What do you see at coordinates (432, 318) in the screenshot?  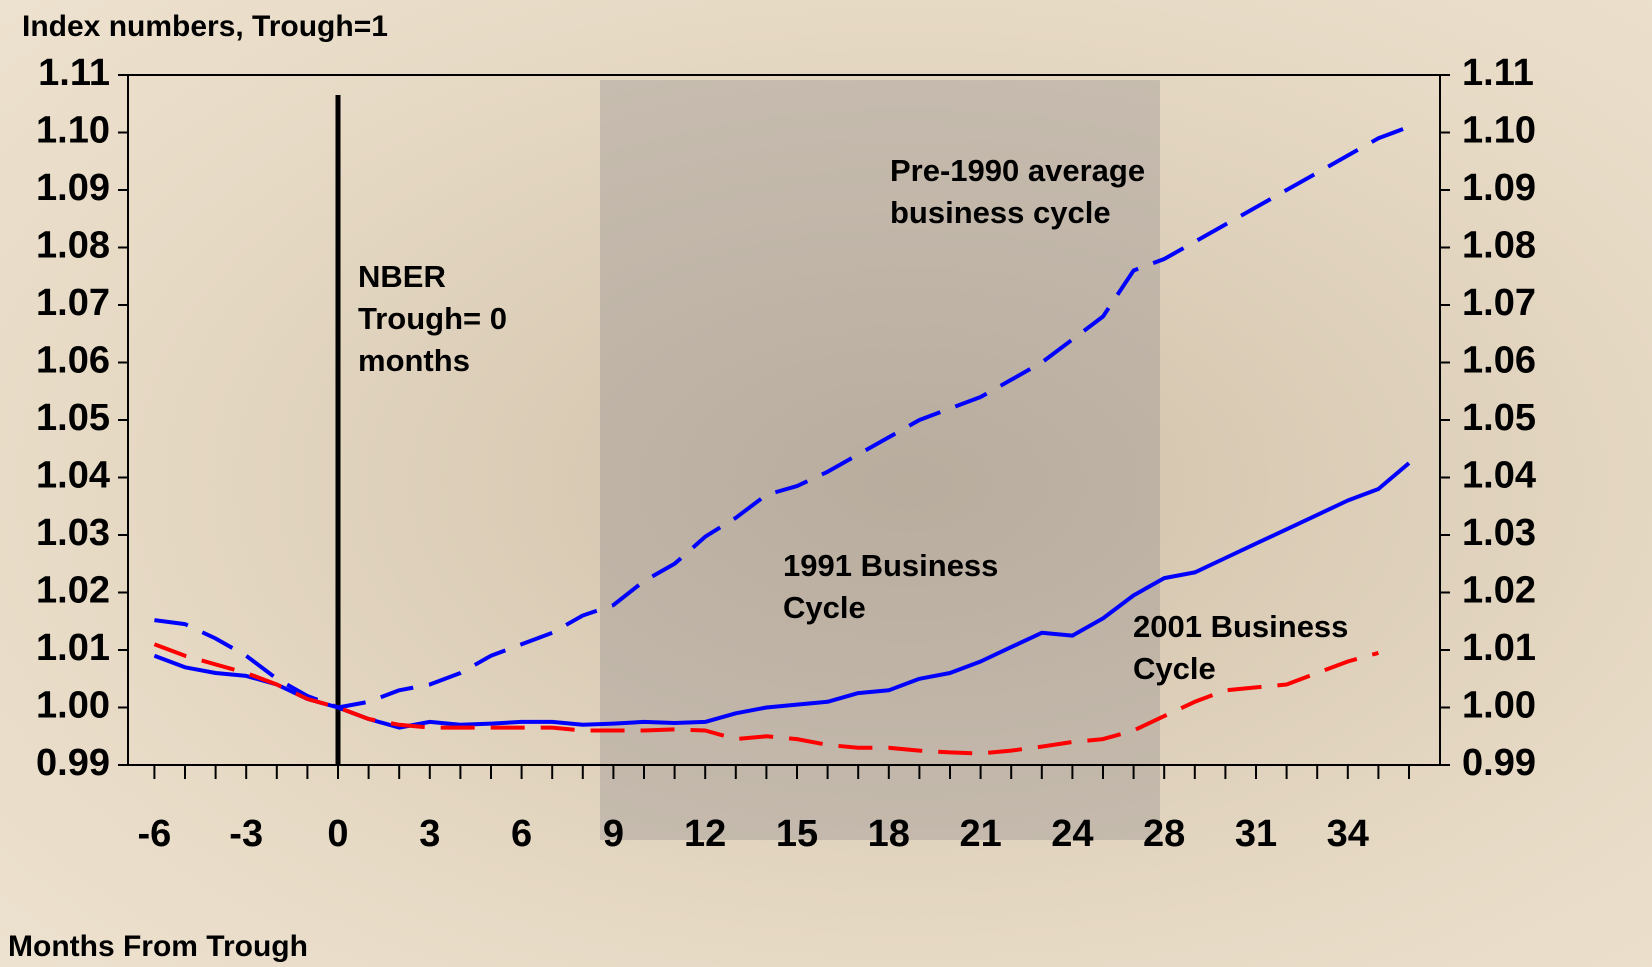 I see `annotation: Trough= 0` at bounding box center [432, 318].